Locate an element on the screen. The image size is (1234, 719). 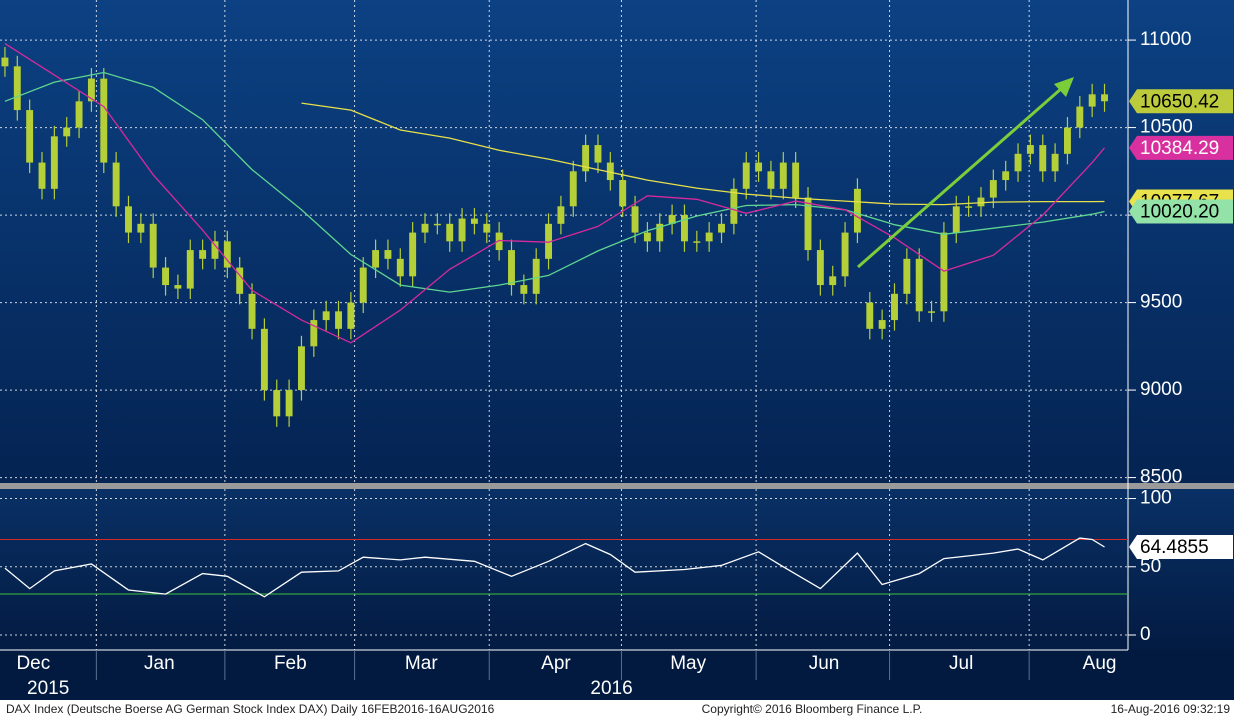
last-value-label: 64.4855 is located at coordinates (1174, 547).